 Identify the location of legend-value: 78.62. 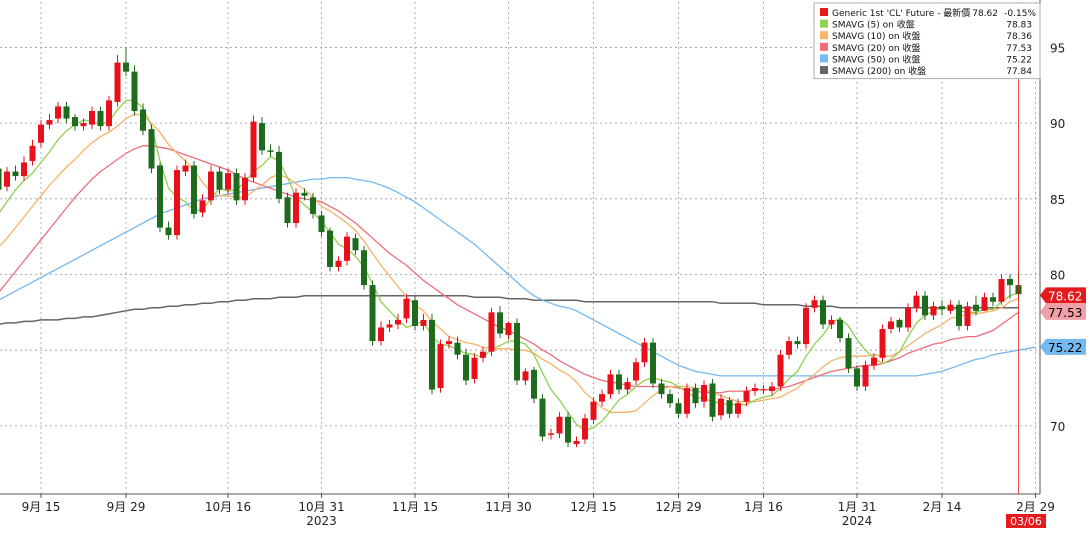
(985, 14).